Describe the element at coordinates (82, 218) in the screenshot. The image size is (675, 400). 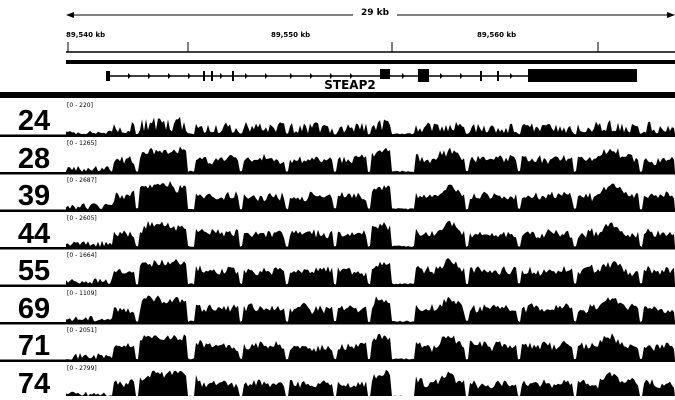
I see `data-range-label: [0 - 2605]` at that location.